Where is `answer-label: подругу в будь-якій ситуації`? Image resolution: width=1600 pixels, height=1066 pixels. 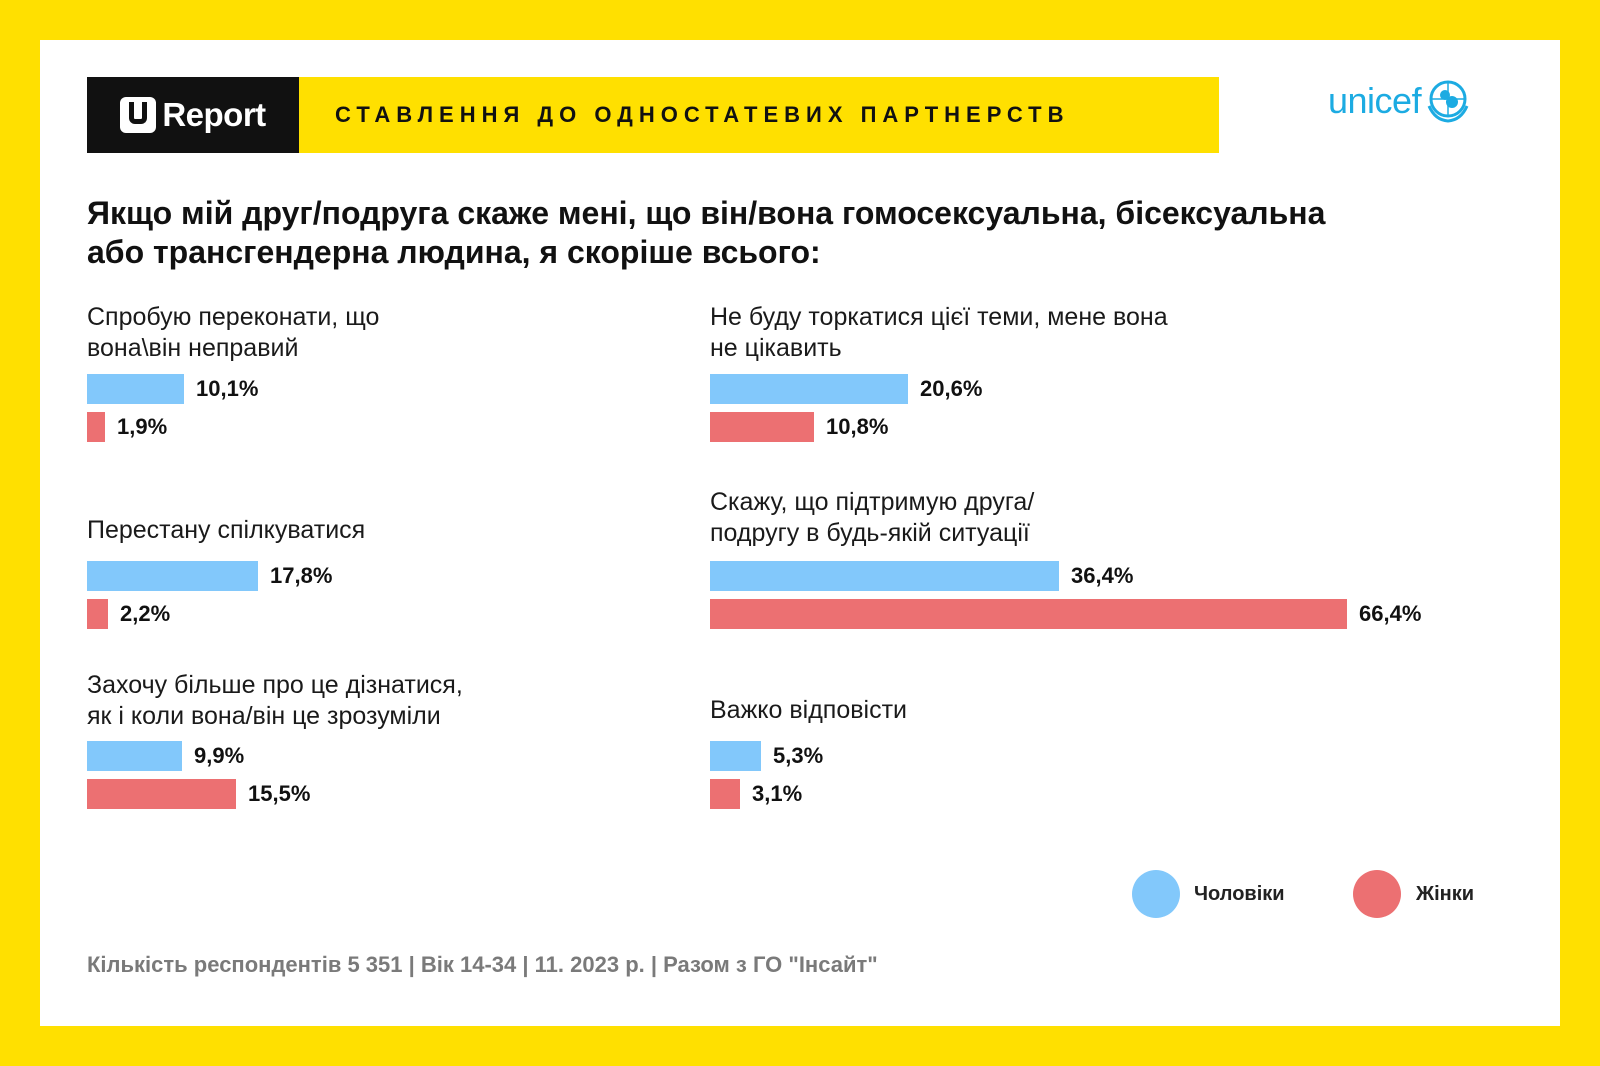
answer-label: подругу в будь-якій ситуації is located at coordinates (870, 533).